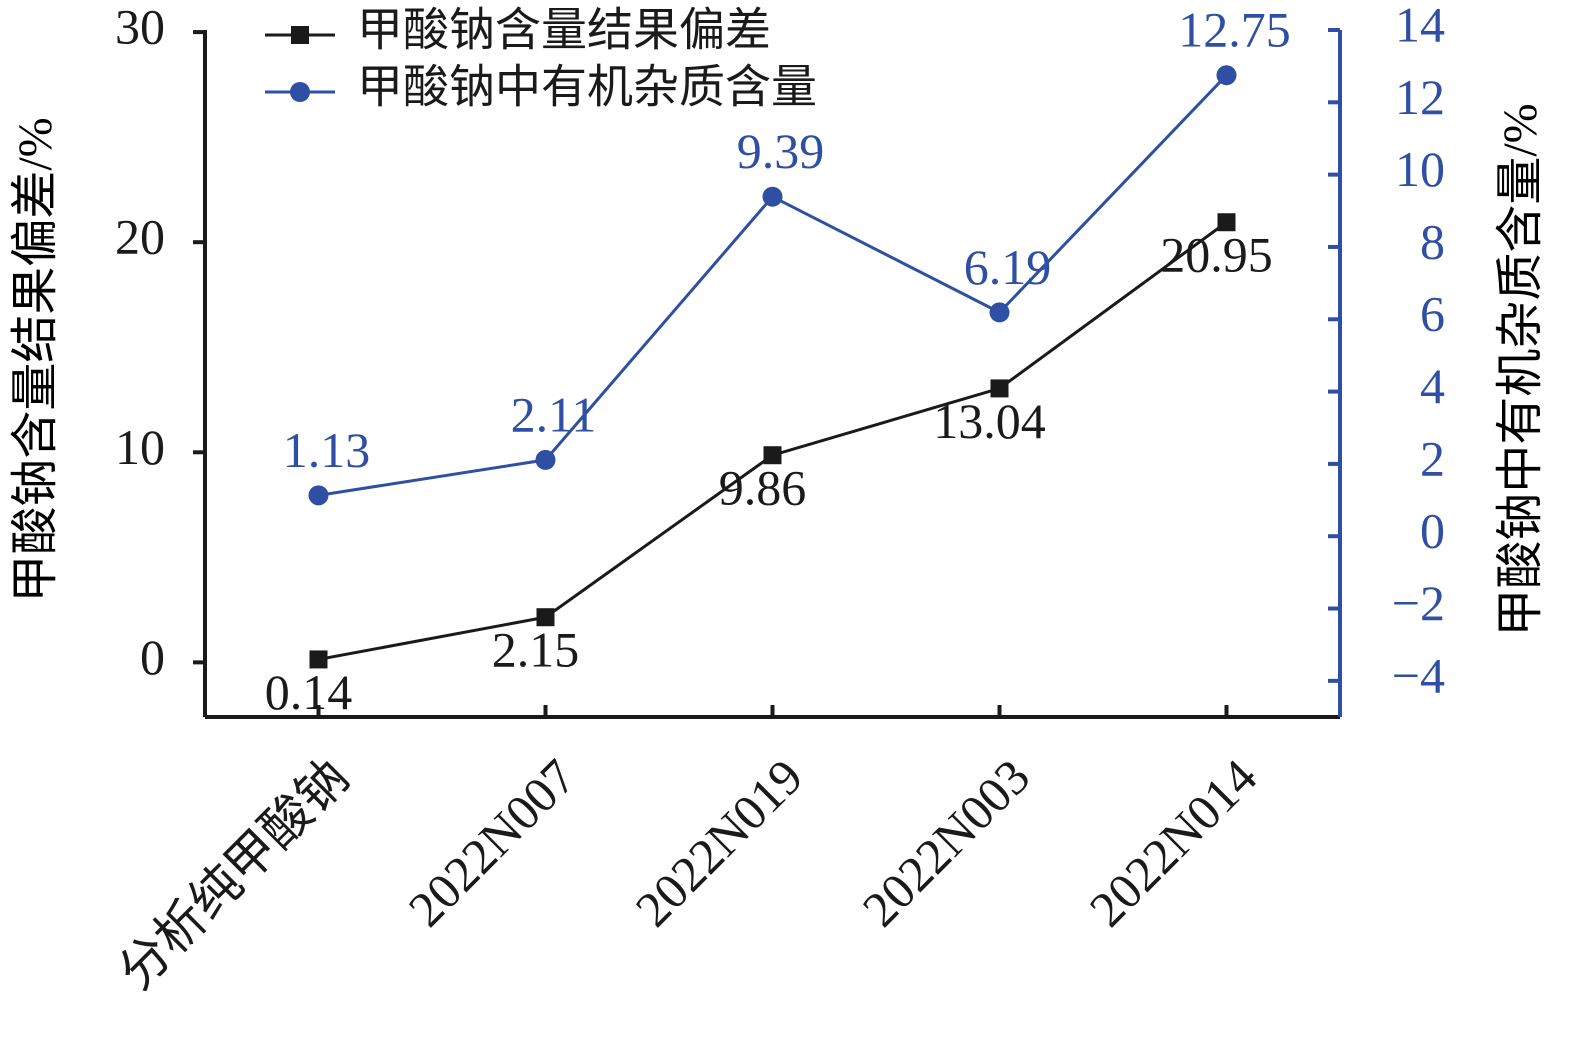 The image size is (1575, 1050). What do you see at coordinates (1008, 267) in the screenshot?
I see `value-label: 6.19` at bounding box center [1008, 267].